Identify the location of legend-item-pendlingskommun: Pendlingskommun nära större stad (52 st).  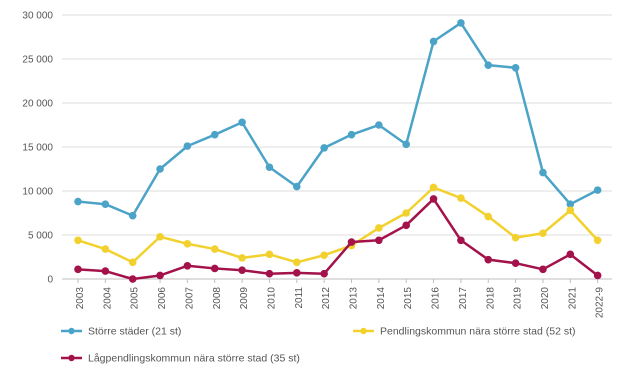
(464, 332).